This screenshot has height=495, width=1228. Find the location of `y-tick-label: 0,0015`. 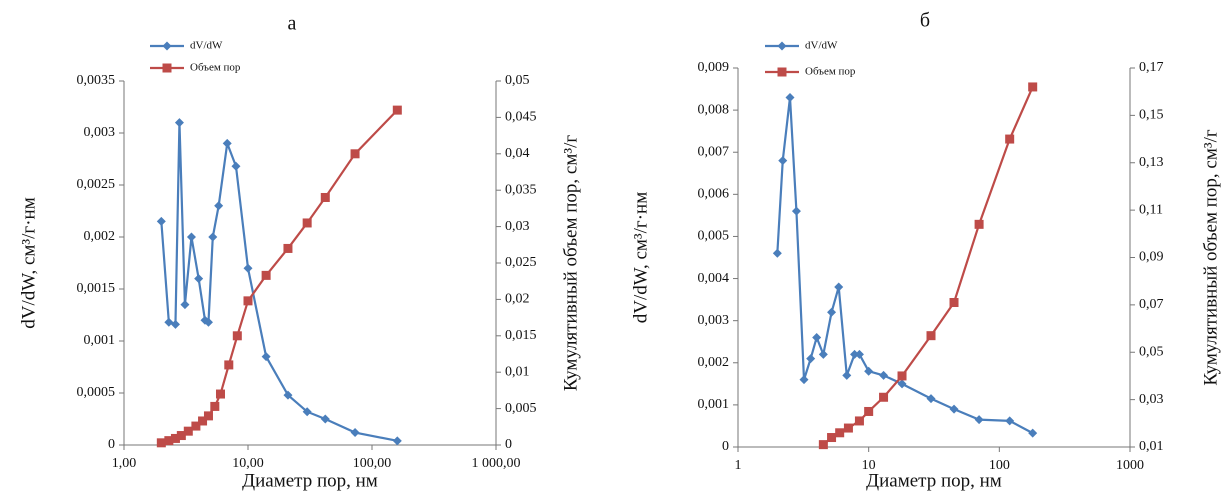

y-tick-label: 0,0015 is located at coordinates (96, 288).